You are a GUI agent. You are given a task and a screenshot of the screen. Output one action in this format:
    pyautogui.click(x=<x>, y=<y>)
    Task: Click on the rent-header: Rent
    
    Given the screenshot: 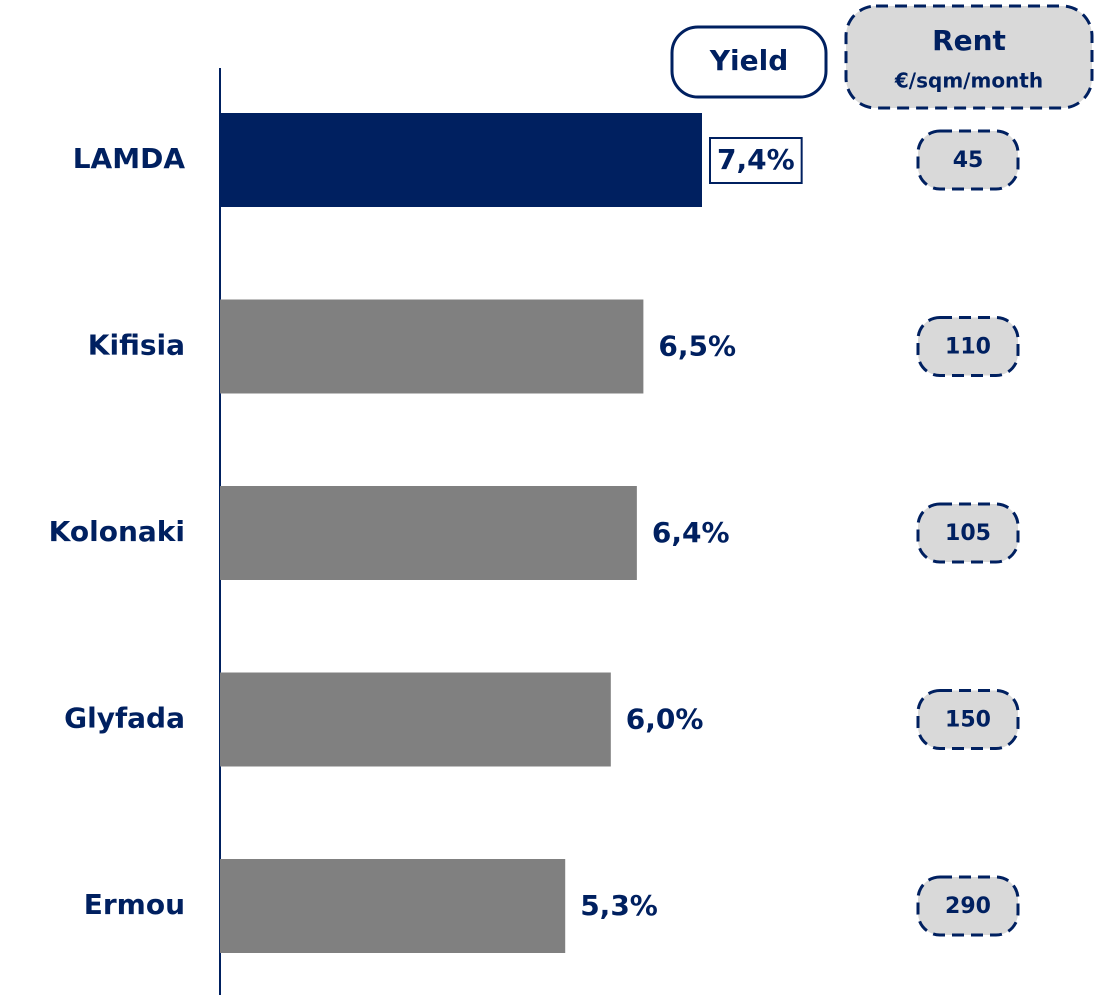 What is the action you would take?
    pyautogui.click(x=969, y=40)
    